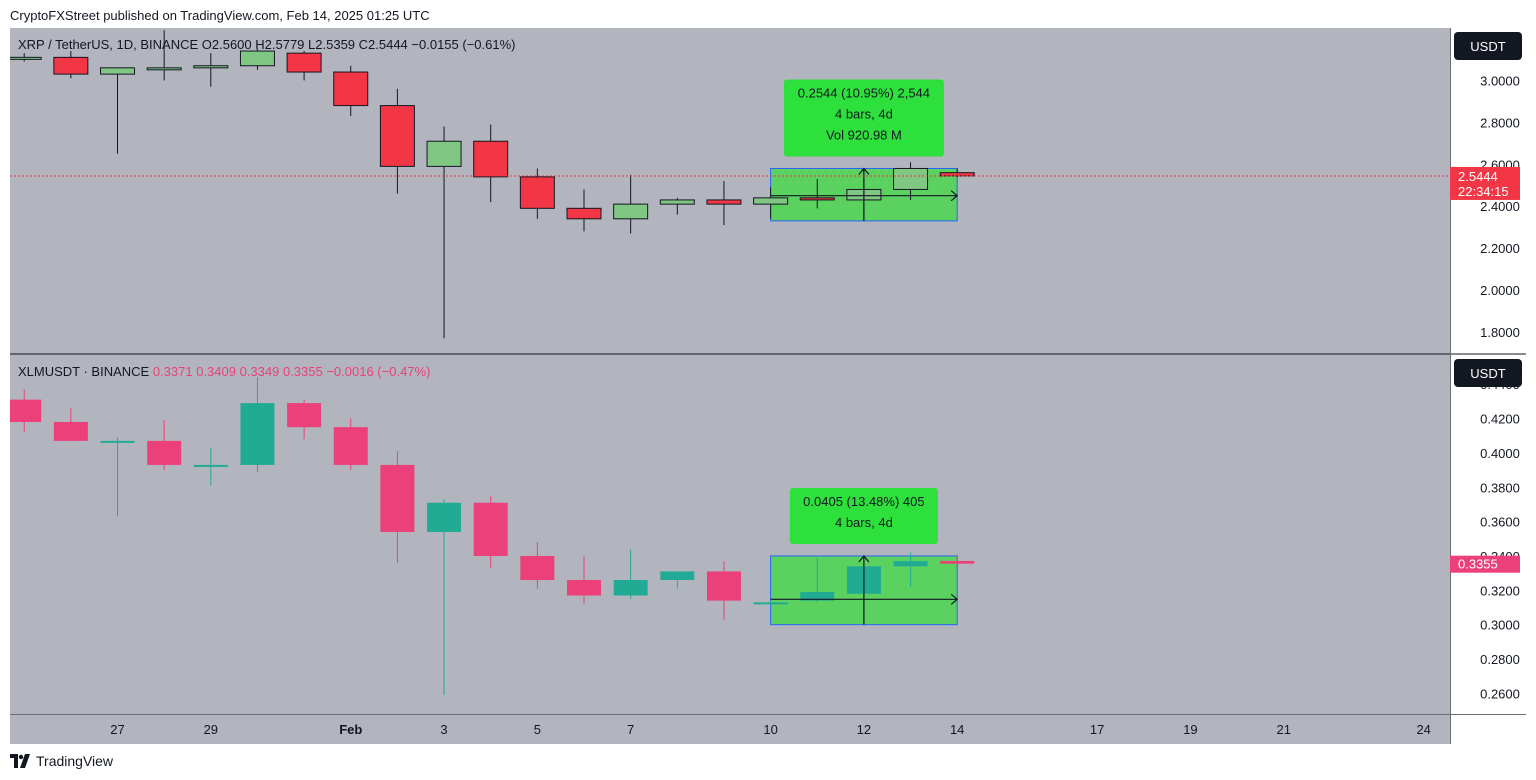 The width and height of the screenshot is (1536, 780). I want to click on price-axis-label: 0.3600, so click(1500, 522).